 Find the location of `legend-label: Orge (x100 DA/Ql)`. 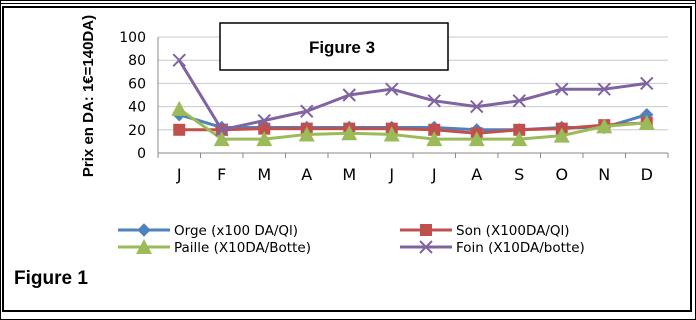

legend-label: Orge (x100 DA/Ql) is located at coordinates (236, 231).